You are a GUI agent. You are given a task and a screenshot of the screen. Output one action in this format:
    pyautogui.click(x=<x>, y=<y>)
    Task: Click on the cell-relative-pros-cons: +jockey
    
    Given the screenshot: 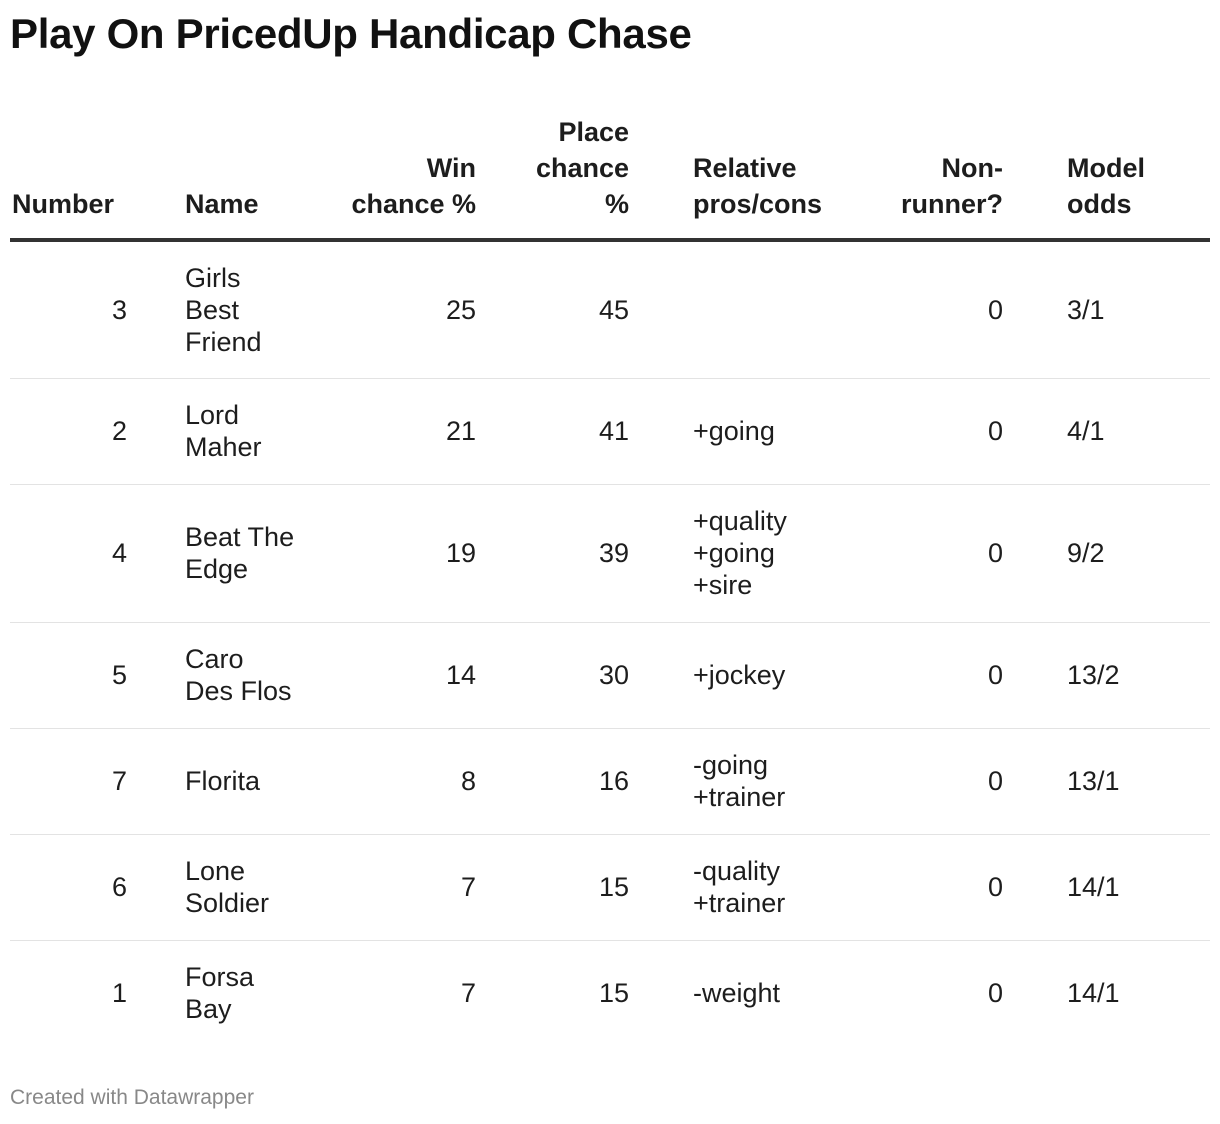 What is the action you would take?
    pyautogui.click(x=780, y=675)
    